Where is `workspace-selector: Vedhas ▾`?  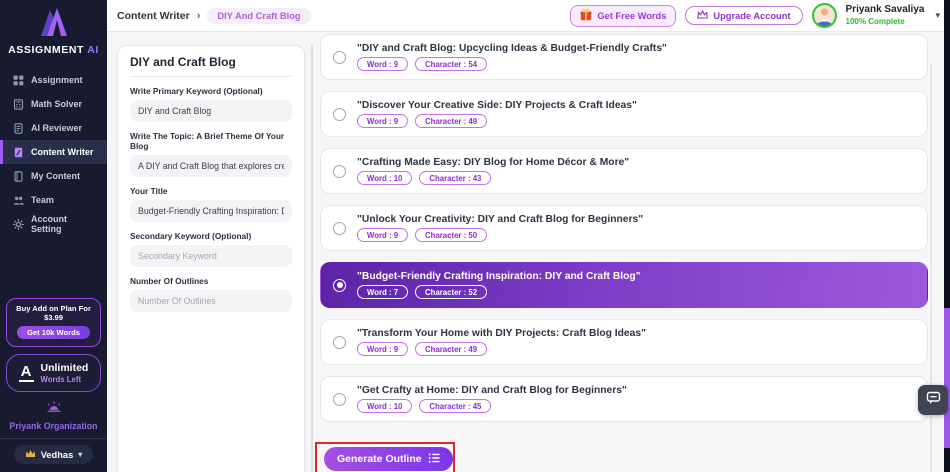 workspace-selector: Vedhas ▾ is located at coordinates (53, 454).